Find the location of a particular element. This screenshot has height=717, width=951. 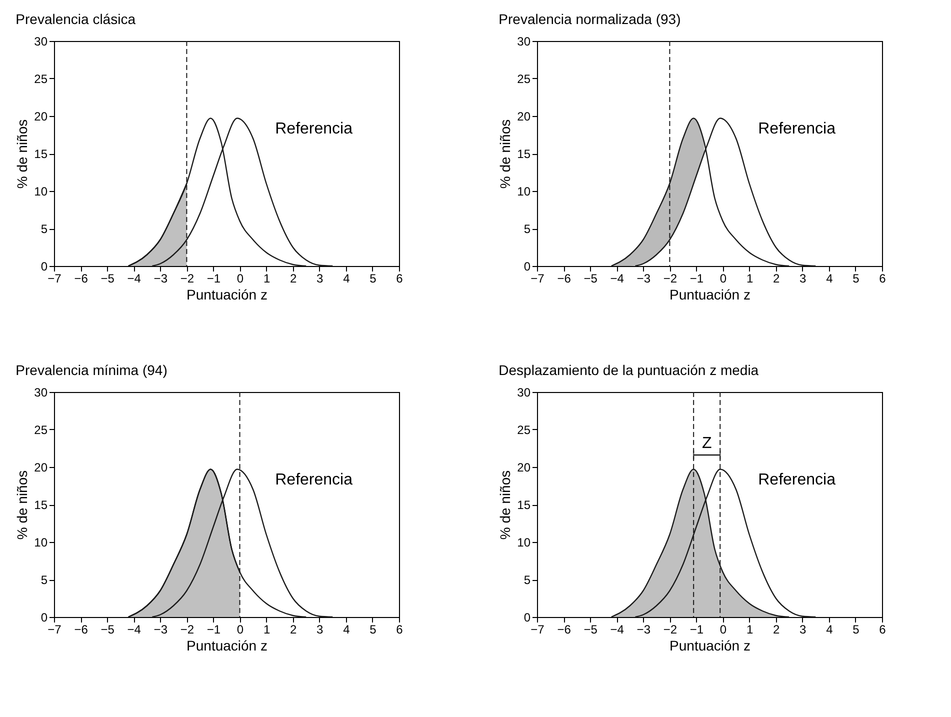

chart-title: Desplazamiento de la puntuación z media is located at coordinates (628, 370).